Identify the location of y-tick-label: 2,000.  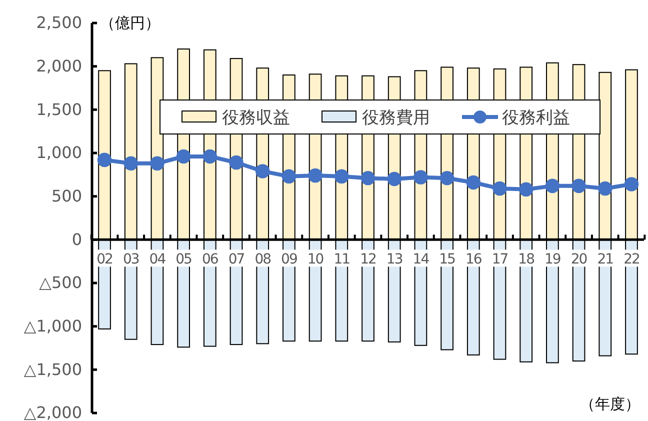
(59, 66).